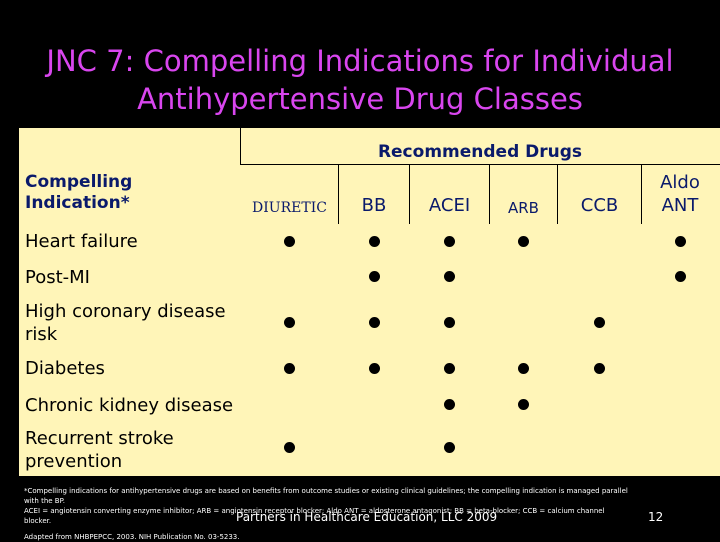 The image size is (720, 542). I want to click on indication-header-line-1: Compelling, so click(79, 182).